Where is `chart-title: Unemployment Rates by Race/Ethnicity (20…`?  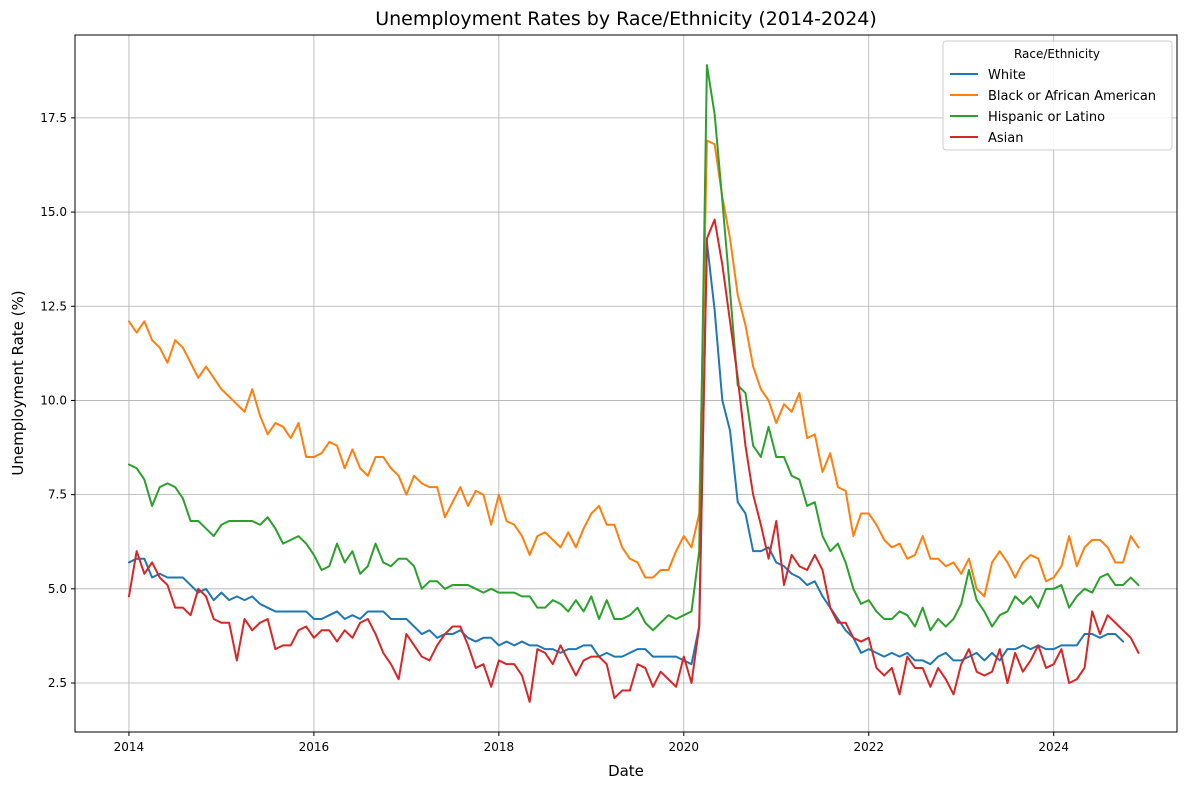
chart-title: Unemployment Rates by Race/Ethnicity (20… is located at coordinates (626, 19).